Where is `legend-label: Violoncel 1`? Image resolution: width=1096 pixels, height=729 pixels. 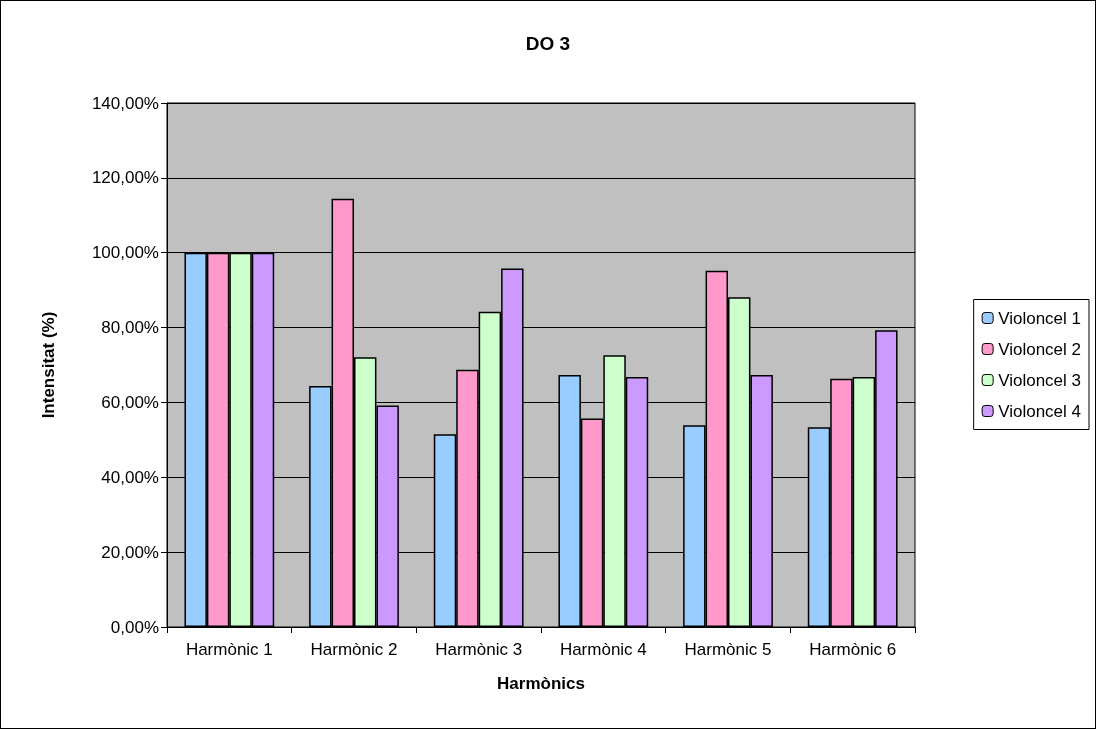 legend-label: Violoncel 1 is located at coordinates (1039, 318).